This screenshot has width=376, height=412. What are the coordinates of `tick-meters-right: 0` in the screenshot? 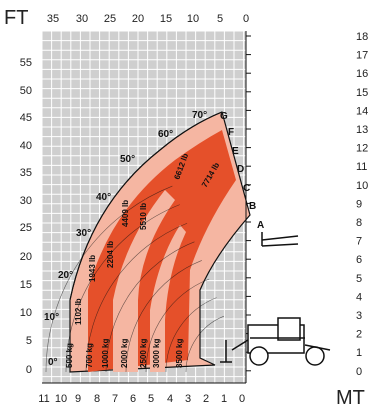 It's located at (359, 372).